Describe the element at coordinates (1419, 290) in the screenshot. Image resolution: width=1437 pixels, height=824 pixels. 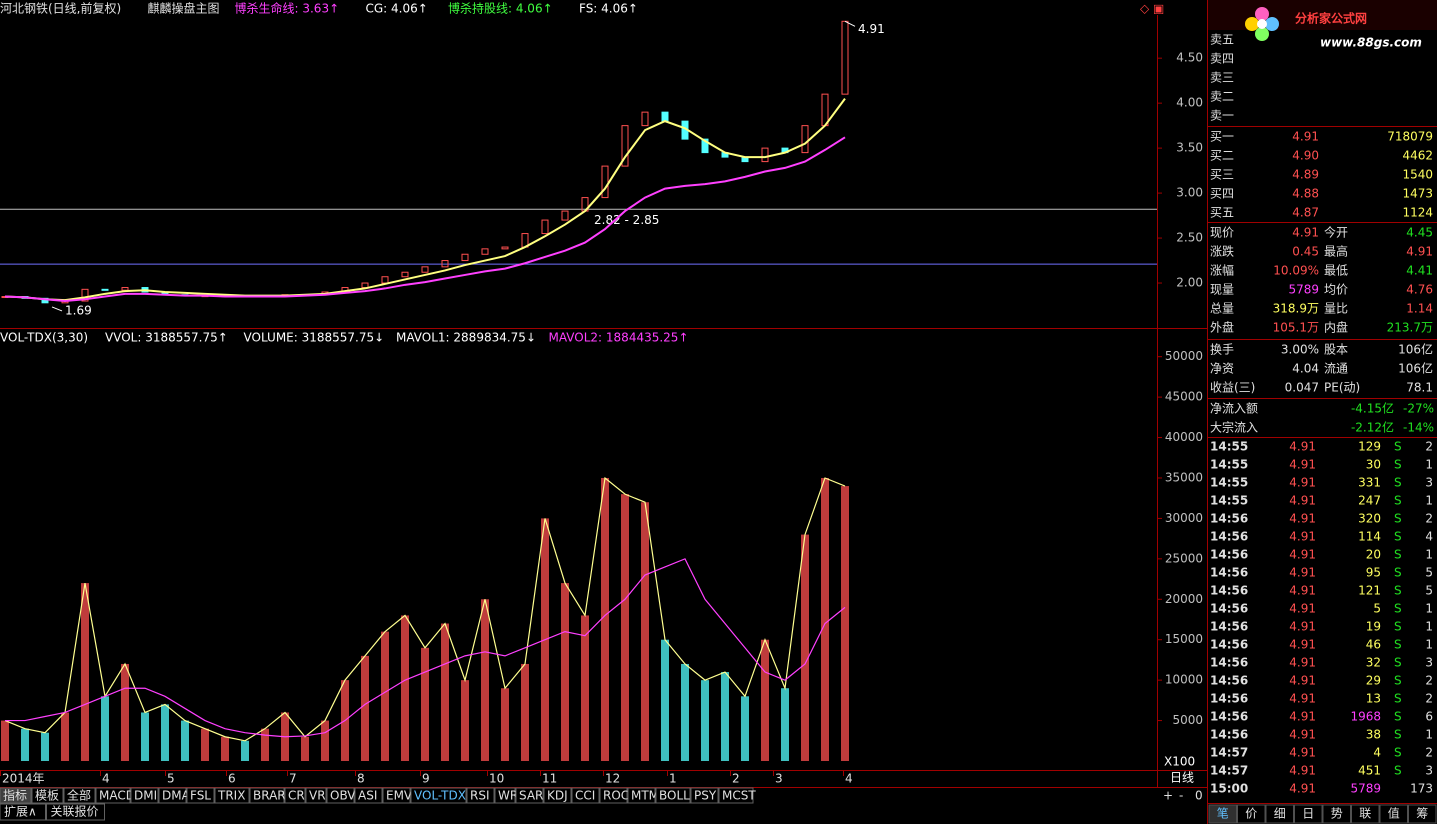
I see `stat-value: 4.76` at that location.